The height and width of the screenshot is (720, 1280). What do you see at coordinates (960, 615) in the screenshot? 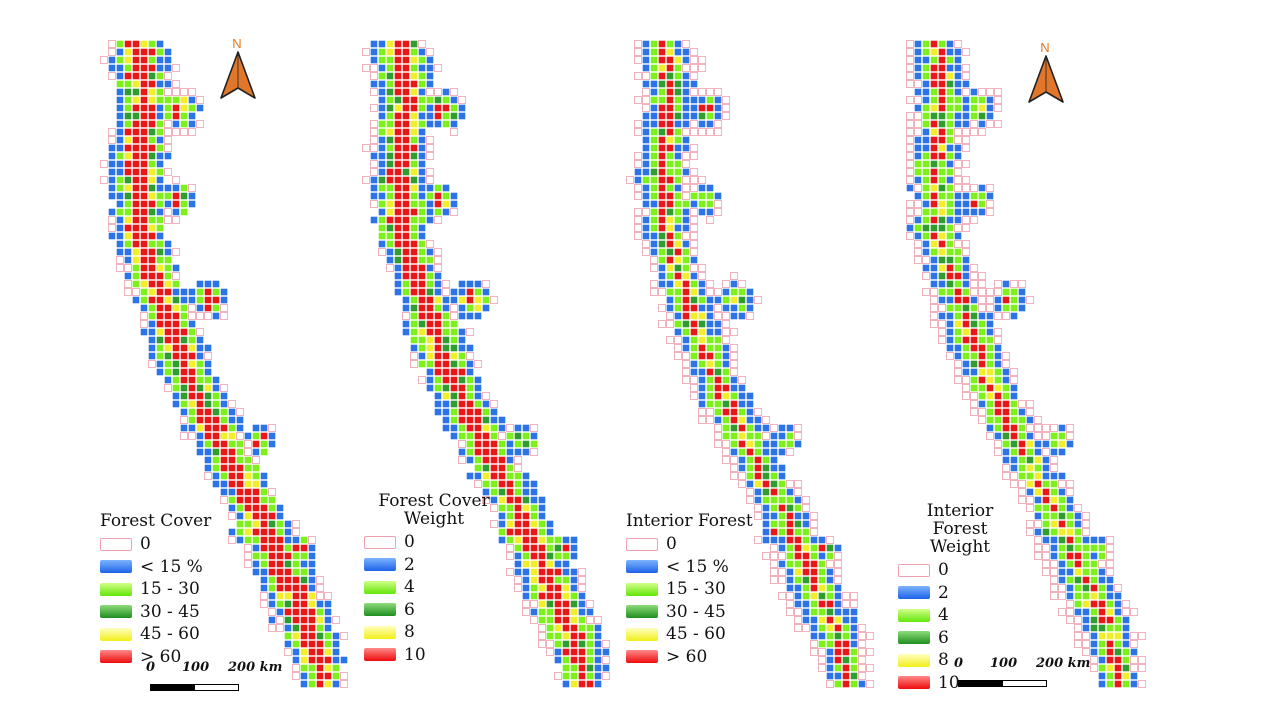
I see `legend-item: 4` at bounding box center [960, 615].